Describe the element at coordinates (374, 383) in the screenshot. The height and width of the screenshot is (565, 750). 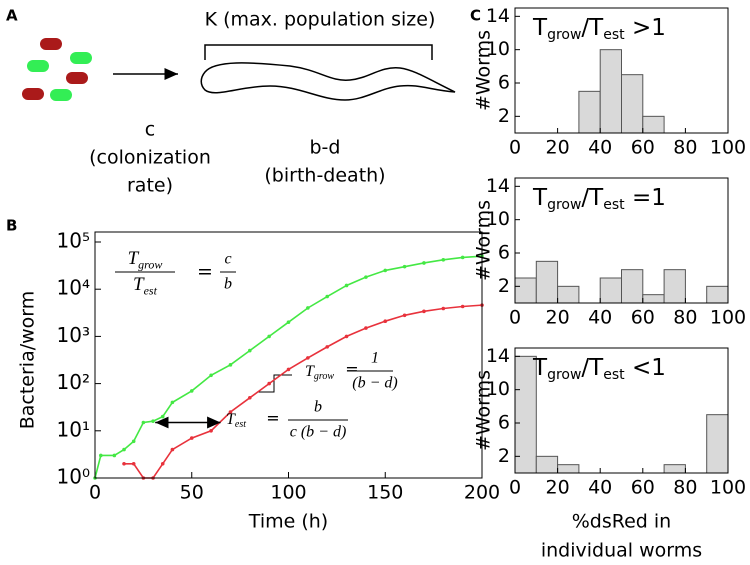
I see `fraction-denominator: (b − d)` at that location.